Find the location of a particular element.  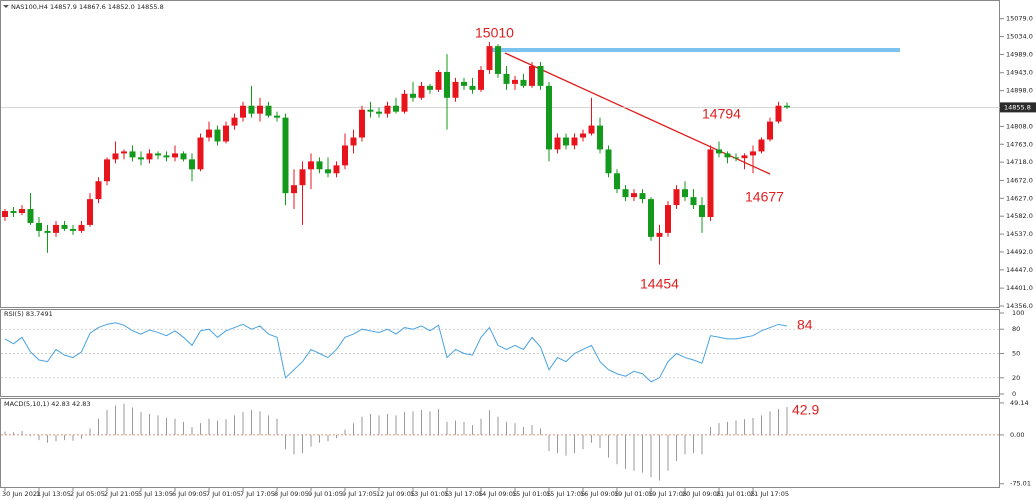

rsi-line is located at coordinates (396, 352).